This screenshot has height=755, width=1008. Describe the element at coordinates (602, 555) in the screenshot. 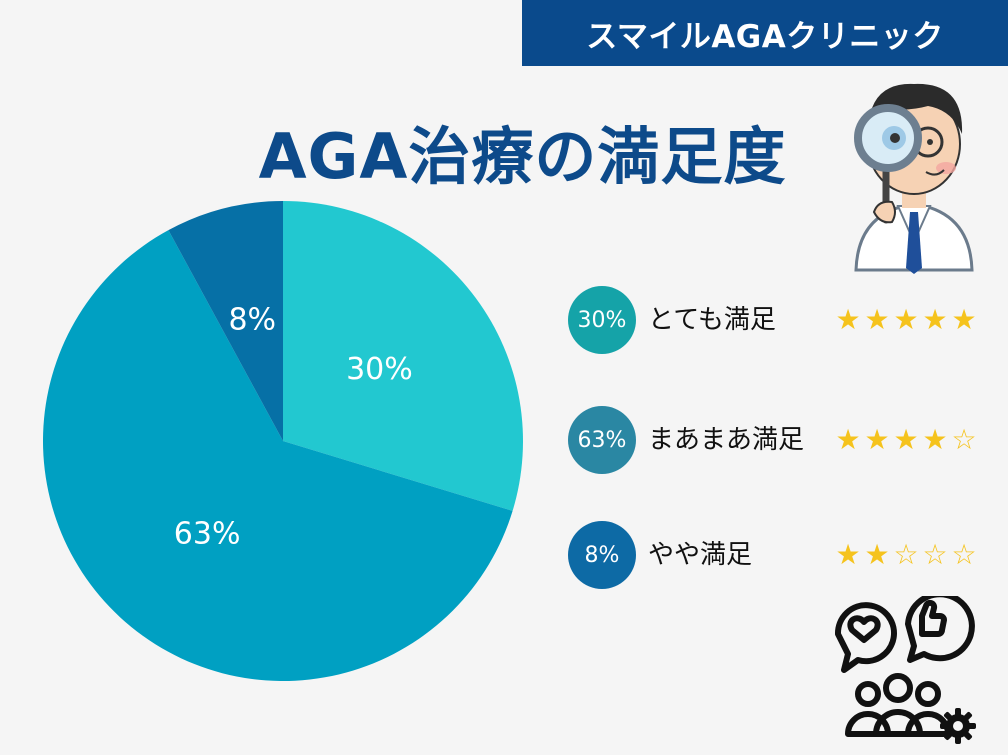

I see `legend-badge: 8%` at that location.